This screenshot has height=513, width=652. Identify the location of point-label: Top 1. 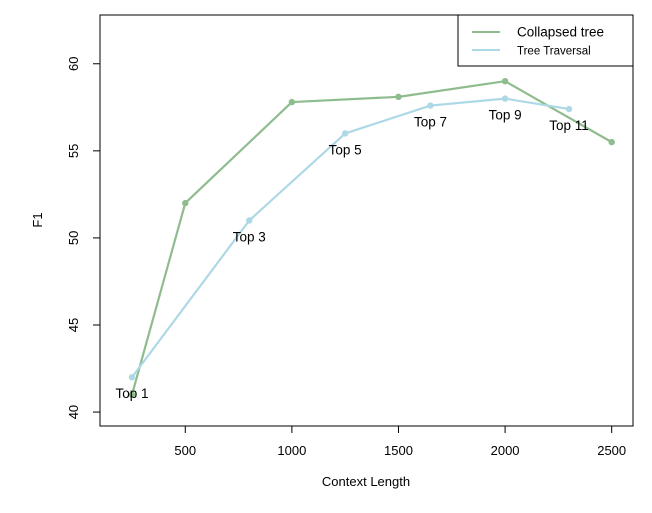
(131, 393).